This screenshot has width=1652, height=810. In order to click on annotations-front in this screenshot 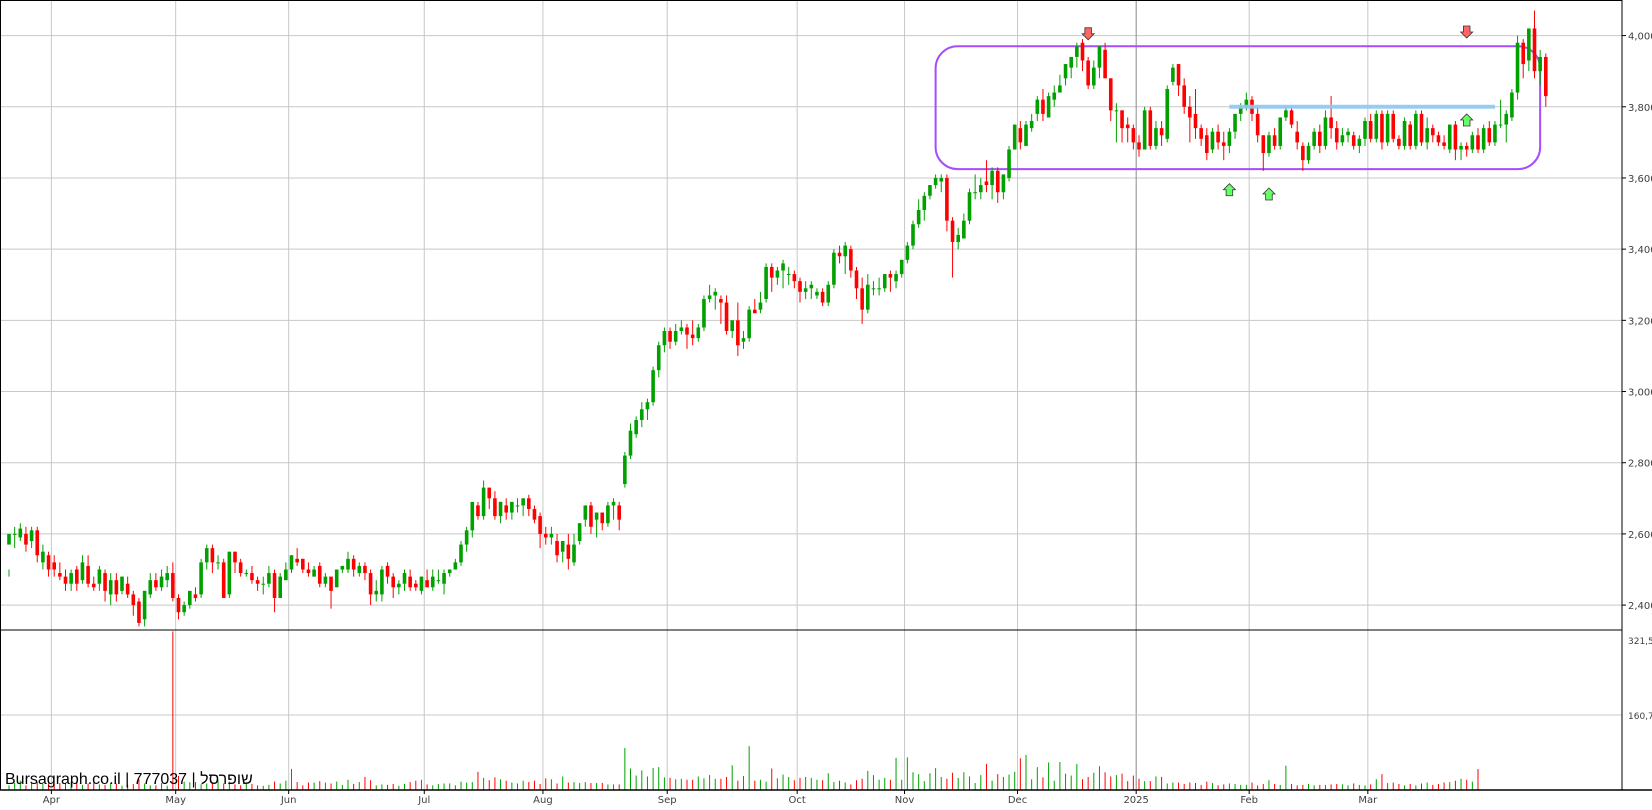, I will do `click(1288, 113)`.